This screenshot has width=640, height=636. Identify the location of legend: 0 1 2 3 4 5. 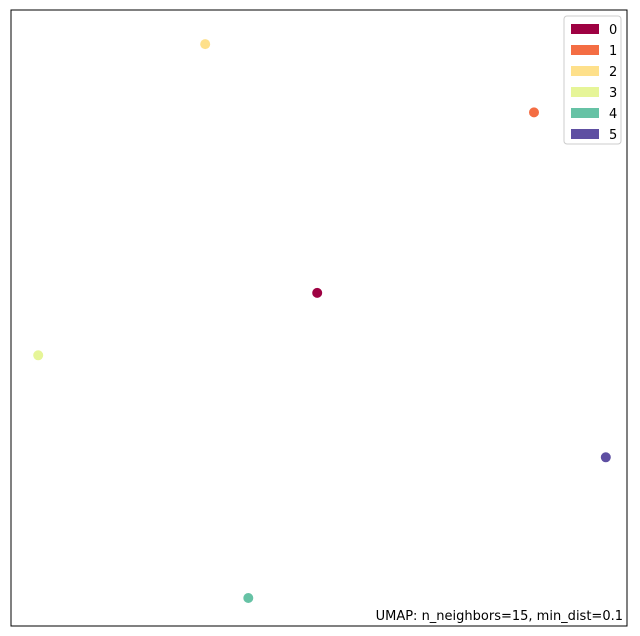
(592, 80).